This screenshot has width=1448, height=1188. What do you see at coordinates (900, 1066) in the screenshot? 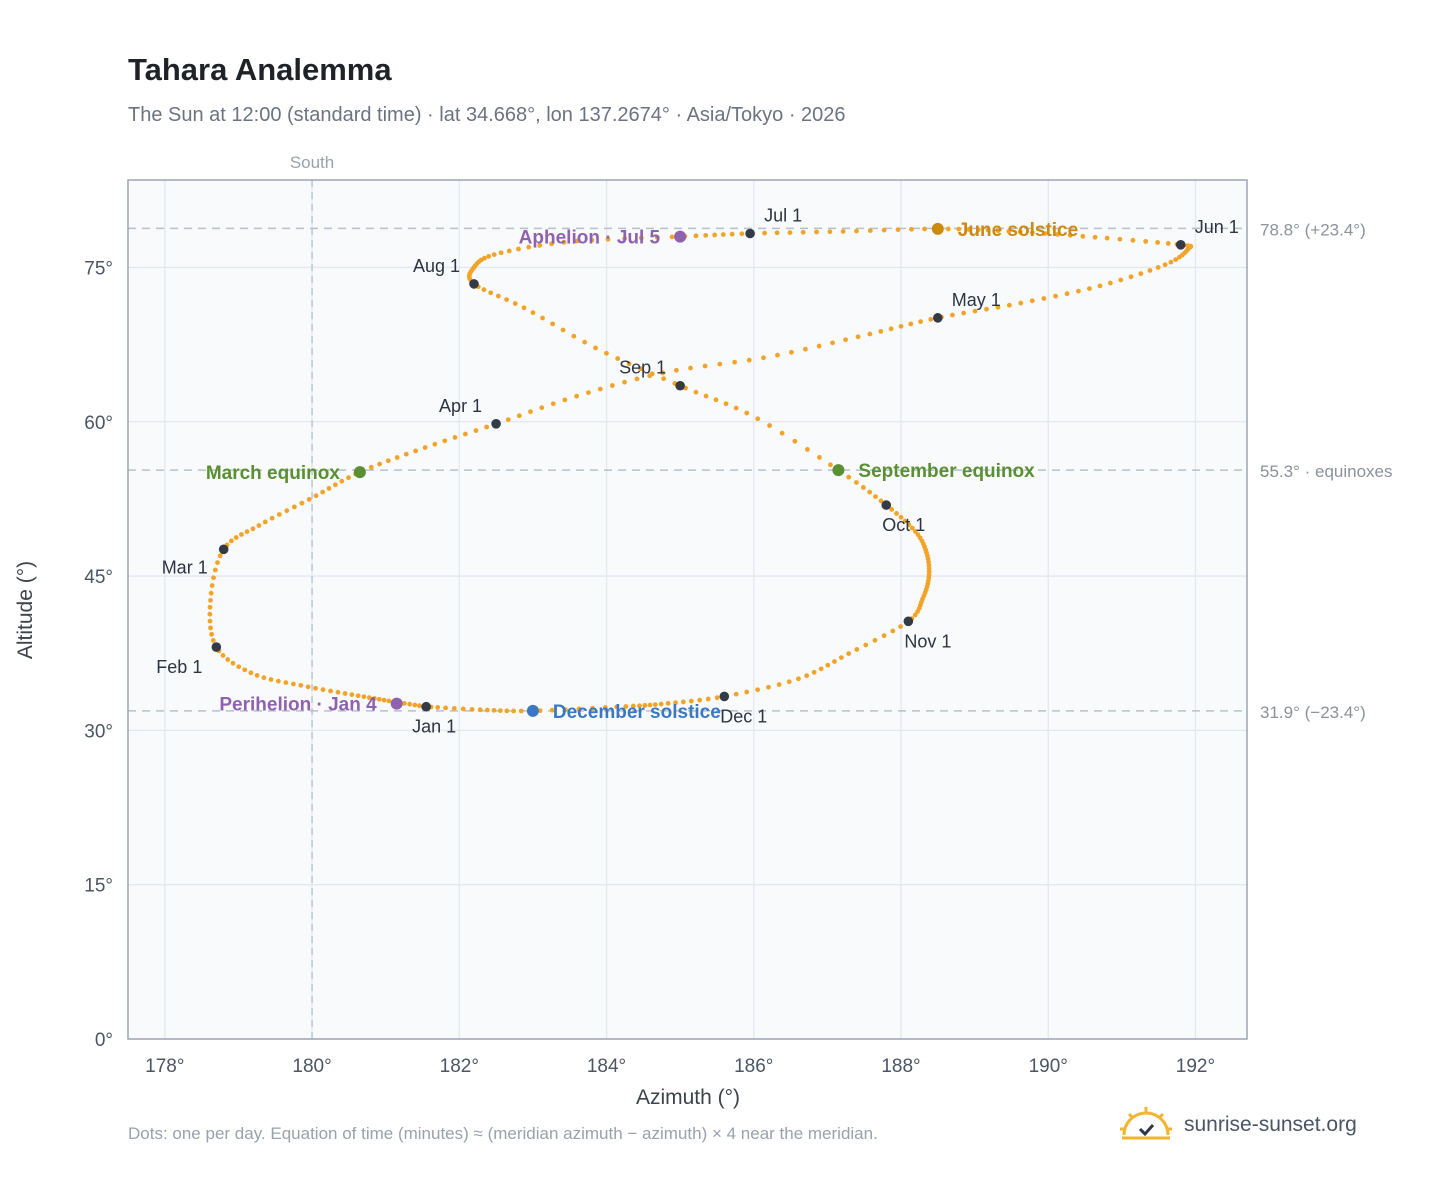
I see `x-tick-label: 188°` at bounding box center [900, 1066].